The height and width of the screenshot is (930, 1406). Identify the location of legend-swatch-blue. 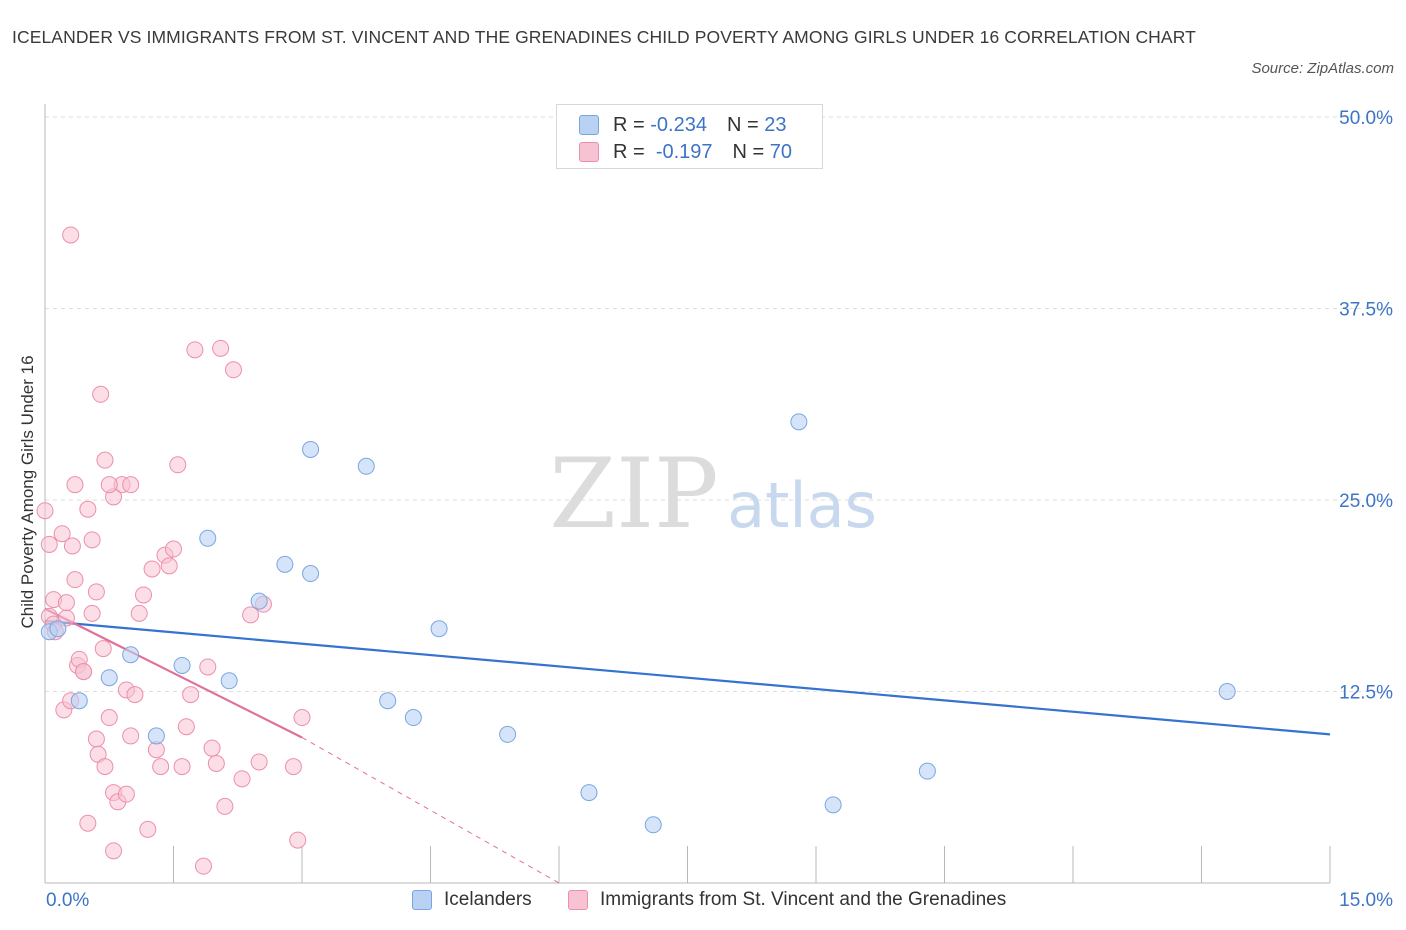
(422, 900).